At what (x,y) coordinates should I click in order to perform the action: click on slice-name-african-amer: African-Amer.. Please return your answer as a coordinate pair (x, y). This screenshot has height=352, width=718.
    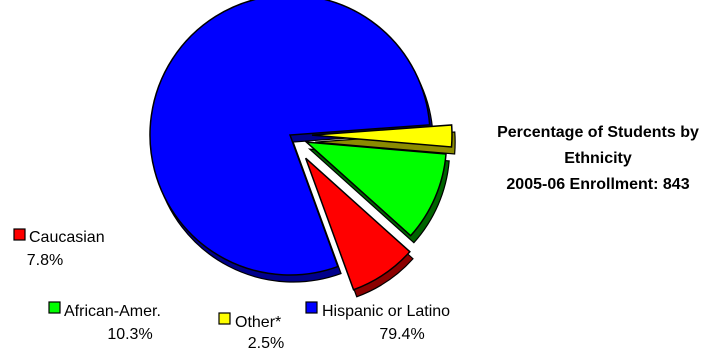
    Looking at the image, I should click on (112, 311).